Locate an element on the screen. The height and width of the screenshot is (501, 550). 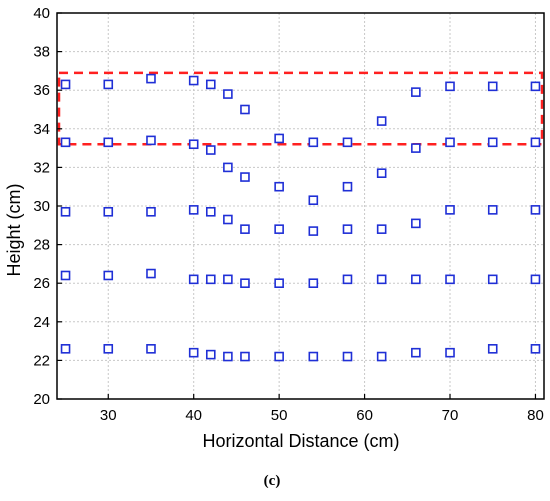
y-axis-title: Height (cm) is located at coordinates (14, 229).